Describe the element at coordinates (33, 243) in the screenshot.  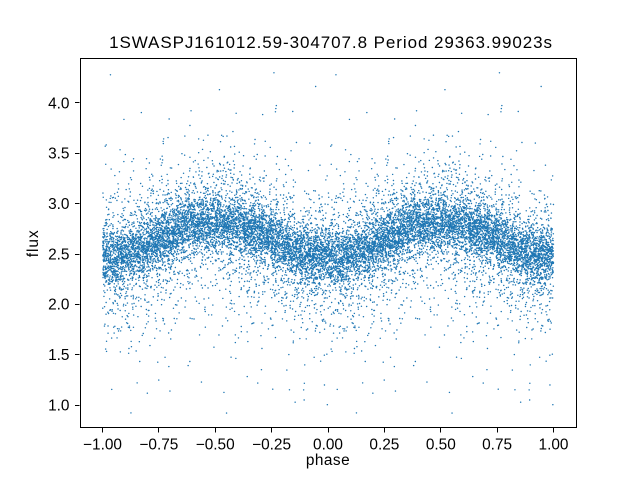
I see `svg-text: flux` at that location.